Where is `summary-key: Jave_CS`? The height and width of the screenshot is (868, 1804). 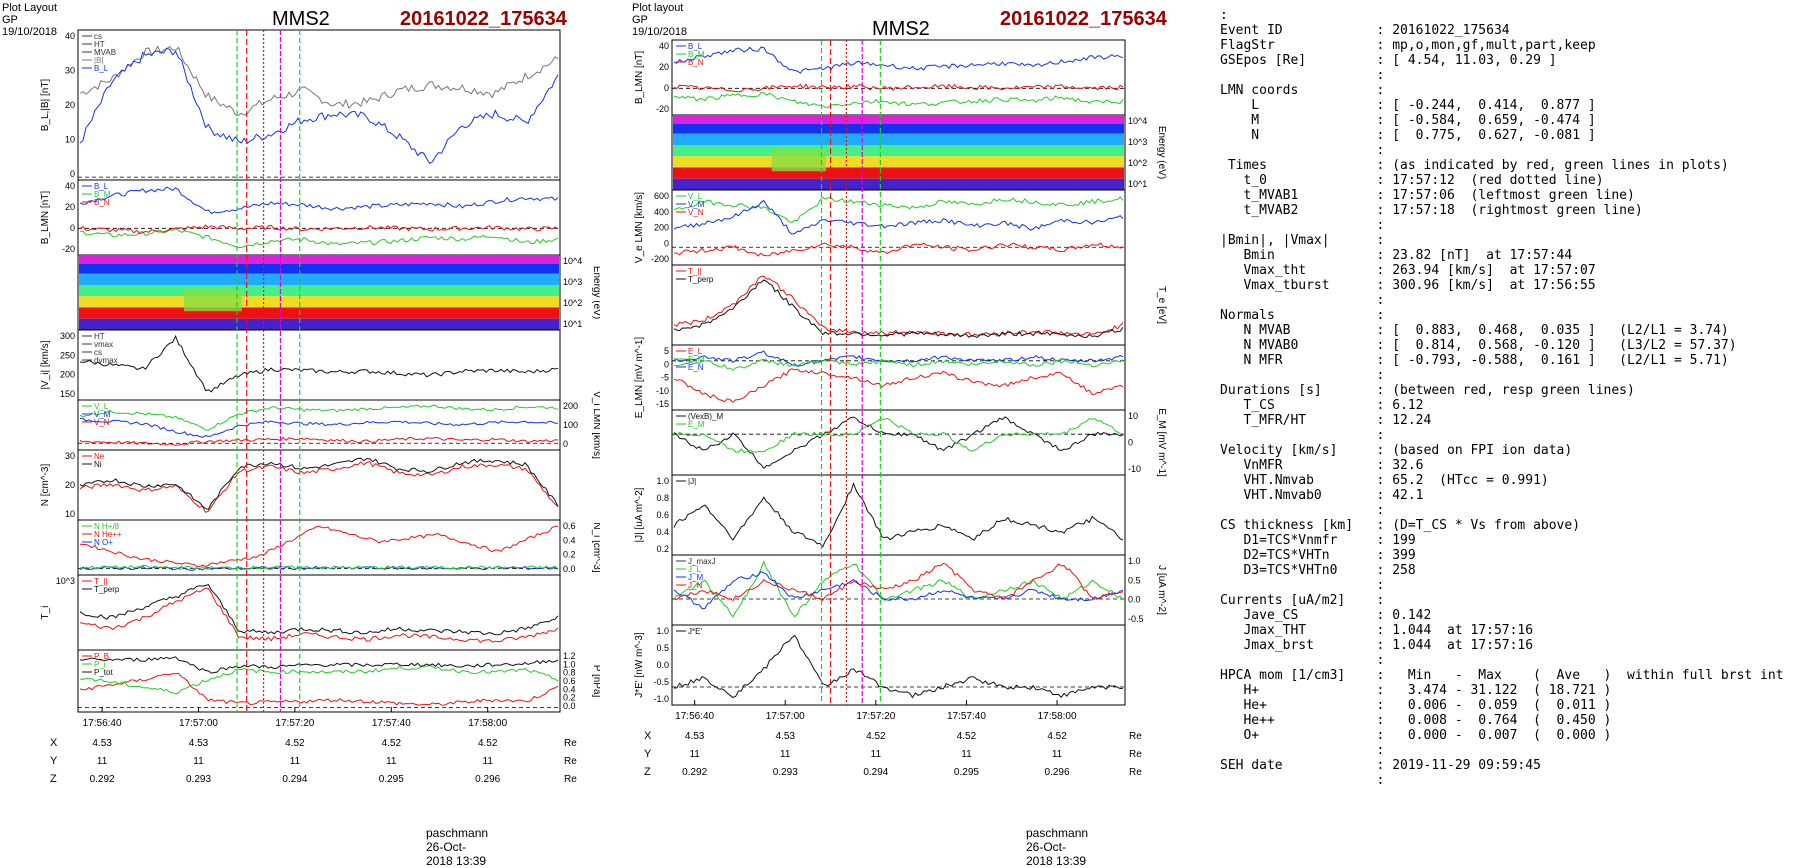 summary-key: Jave_CS is located at coordinates (1298, 615).